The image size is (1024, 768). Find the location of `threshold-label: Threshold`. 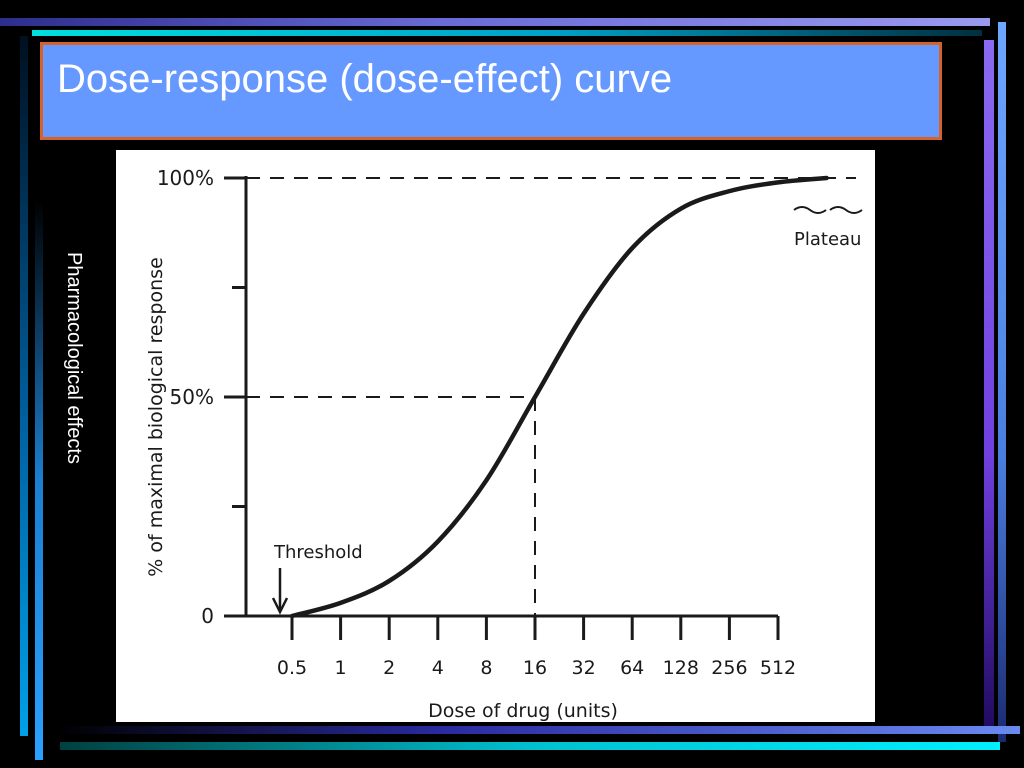

threshold-label: Threshold is located at coordinates (318, 552).